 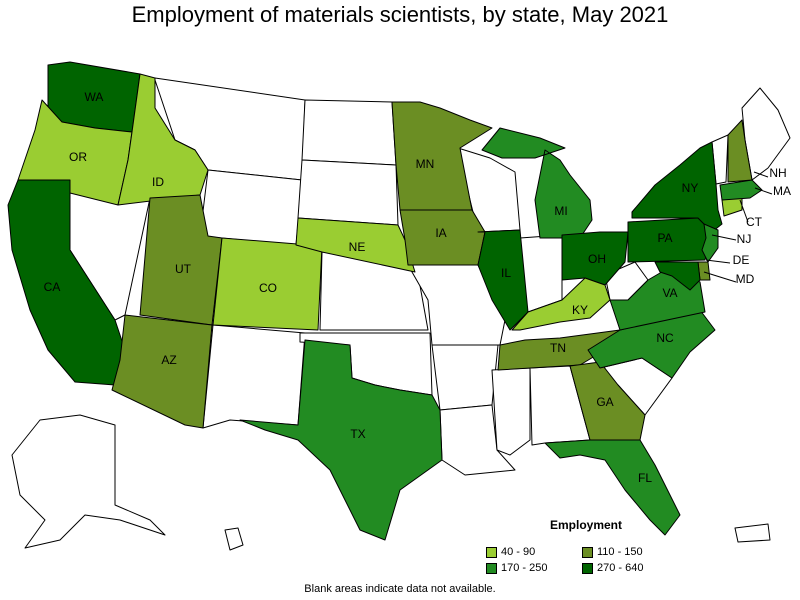 I want to click on state-IL, so click(x=503, y=280).